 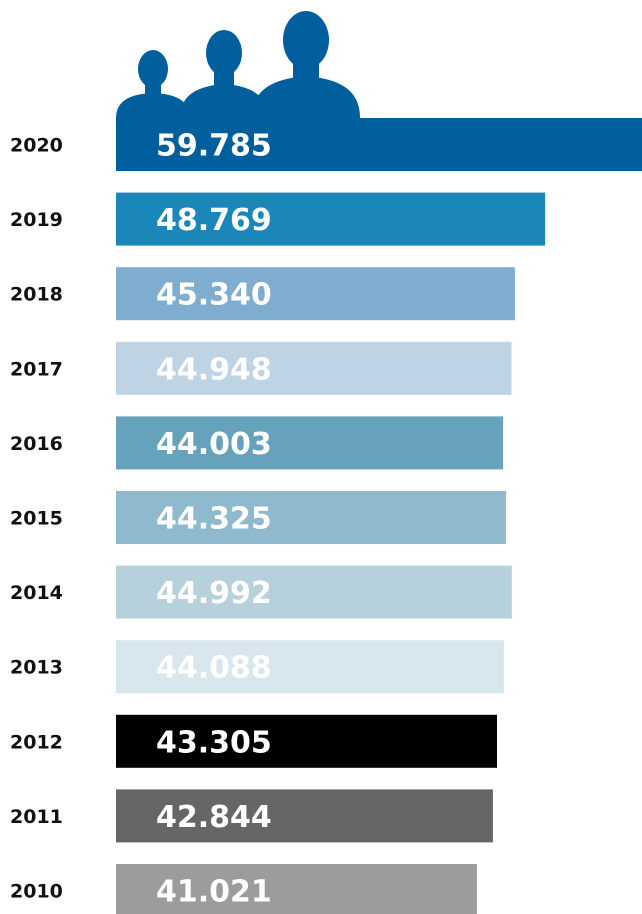 I want to click on value-label: 45.340, so click(x=214, y=295).